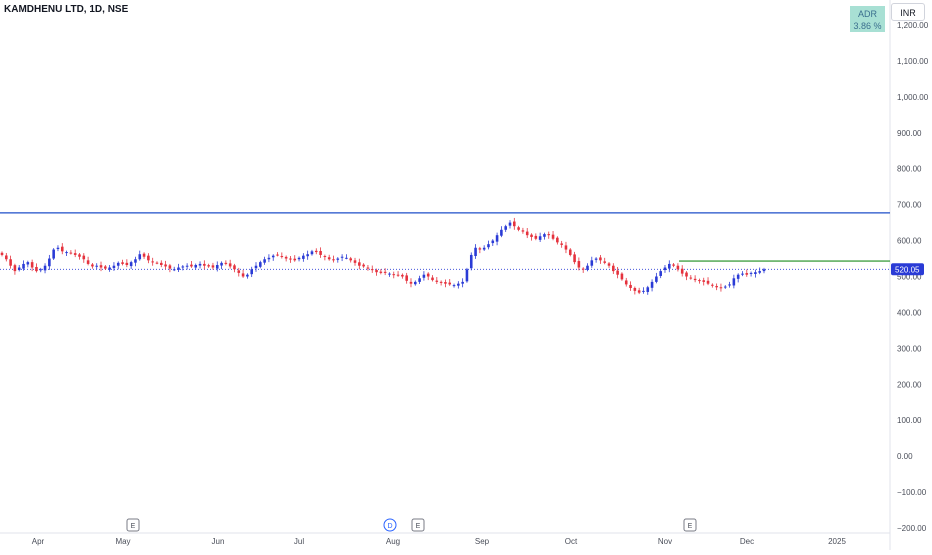 The width and height of the screenshot is (932, 555). What do you see at coordinates (905, 456) in the screenshot?
I see `y-tick-label: 0.00` at bounding box center [905, 456].